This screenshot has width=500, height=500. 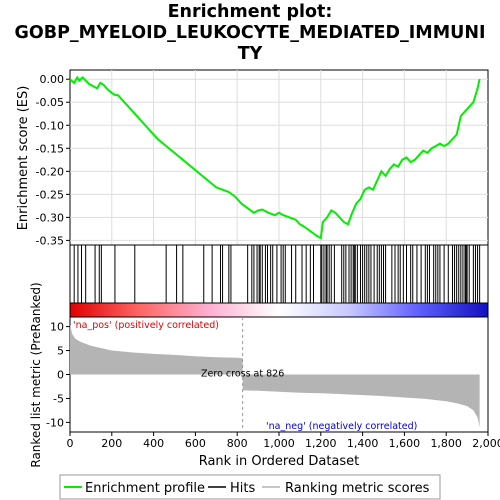 What do you see at coordinates (279, 443) in the screenshot?
I see `x-tick-label: 1,000` at bounding box center [279, 443].